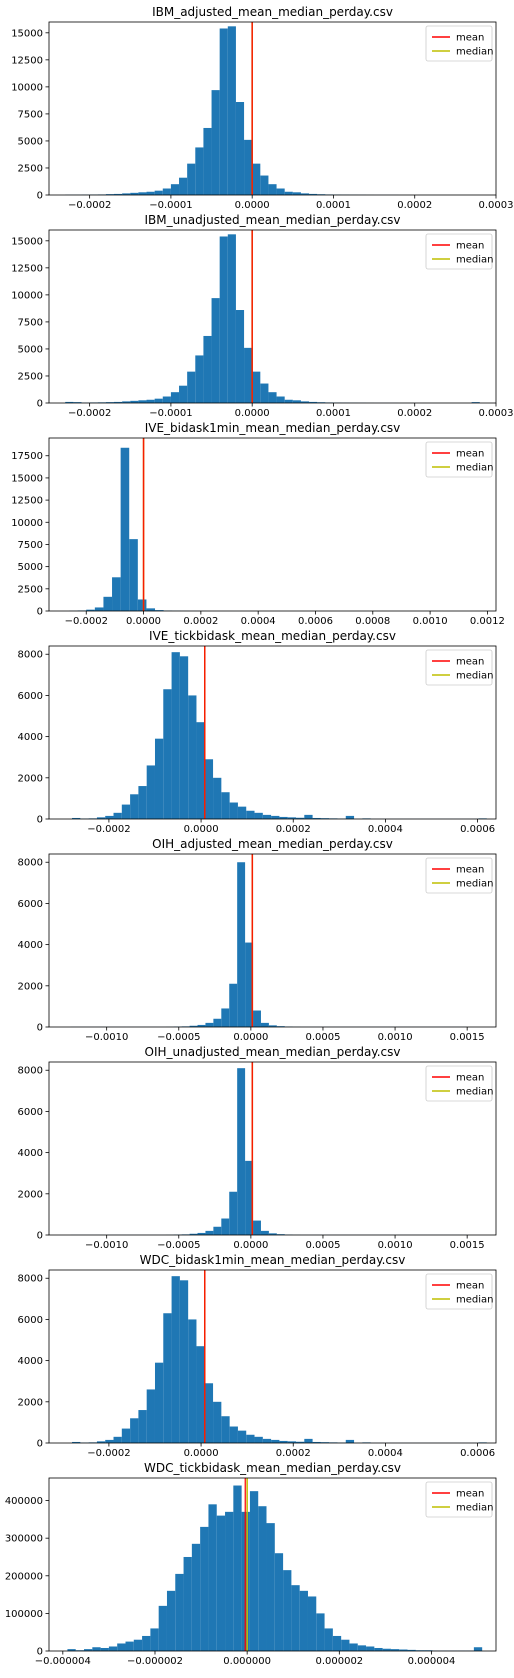  What do you see at coordinates (272, 1468) in the screenshot?
I see `chart-title: WDC_tickbidask_mean_median_perday.csv` at bounding box center [272, 1468].